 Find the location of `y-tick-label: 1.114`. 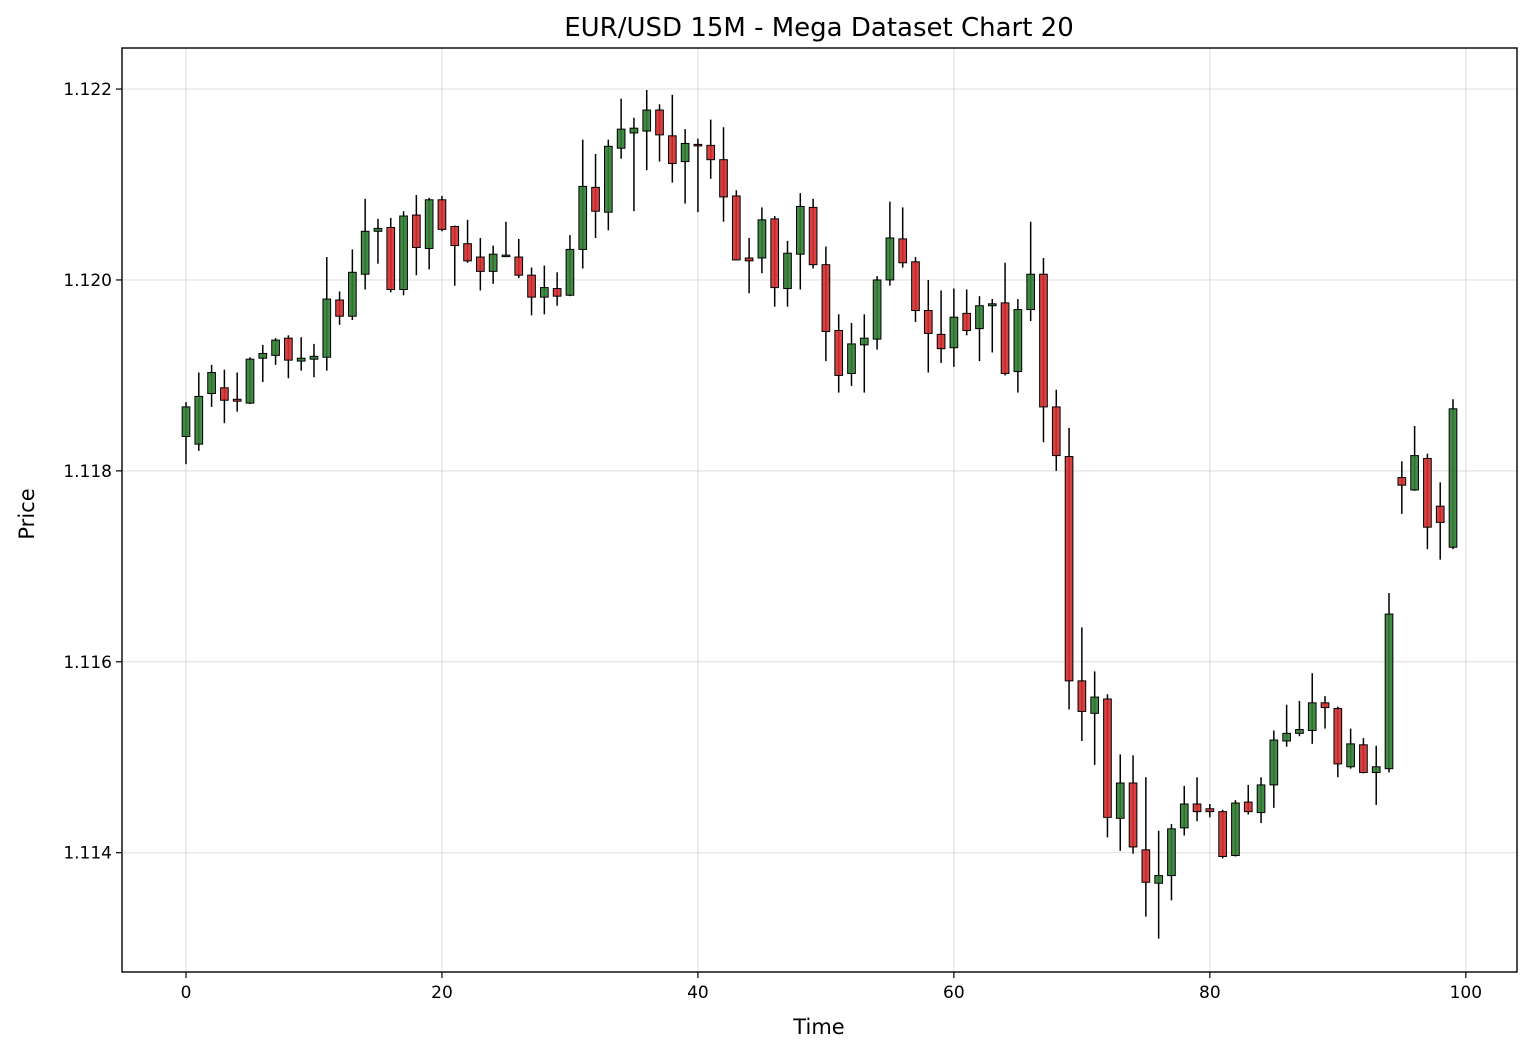

y-tick-label: 1.114 is located at coordinates (87, 854).